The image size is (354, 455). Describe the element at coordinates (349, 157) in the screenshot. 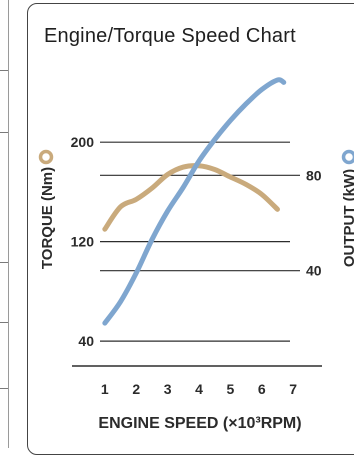

I see `output-legend-ring` at that location.